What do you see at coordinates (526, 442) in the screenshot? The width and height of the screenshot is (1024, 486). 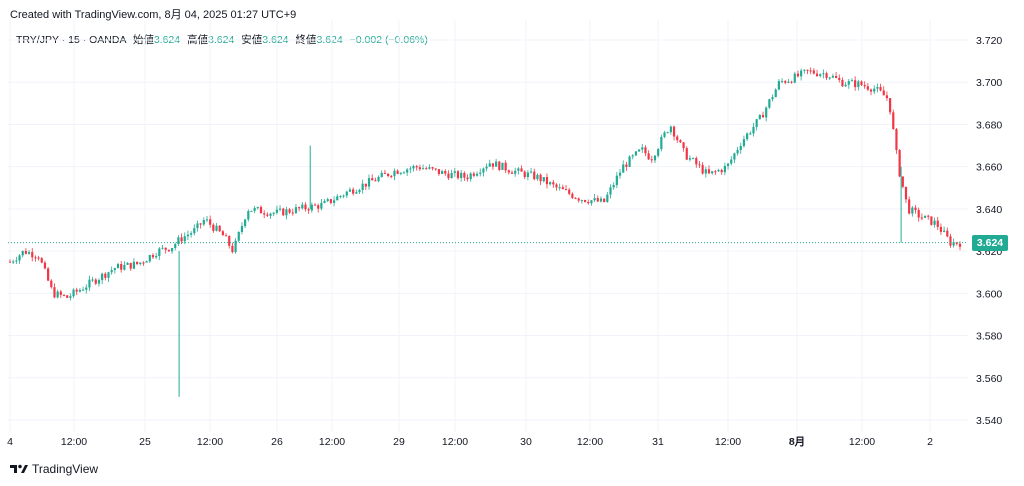 I see `x-tick-label: 30` at bounding box center [526, 442].